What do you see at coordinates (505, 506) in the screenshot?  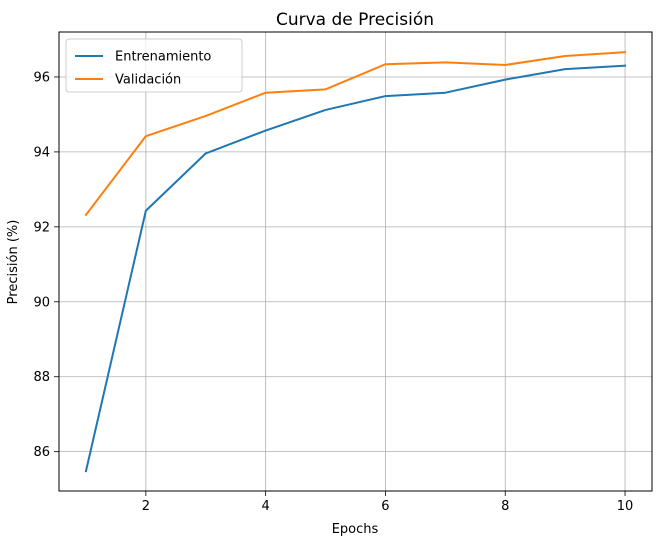 I see `x-tick-label: 8` at bounding box center [505, 506].